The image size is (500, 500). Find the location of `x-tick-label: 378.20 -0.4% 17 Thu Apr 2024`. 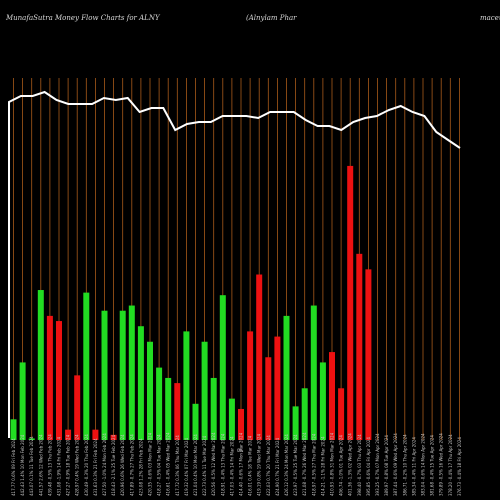

x-tick-label: 378.20 -0.4% 17 Thu Apr 2024 is located at coordinates (450, 465).